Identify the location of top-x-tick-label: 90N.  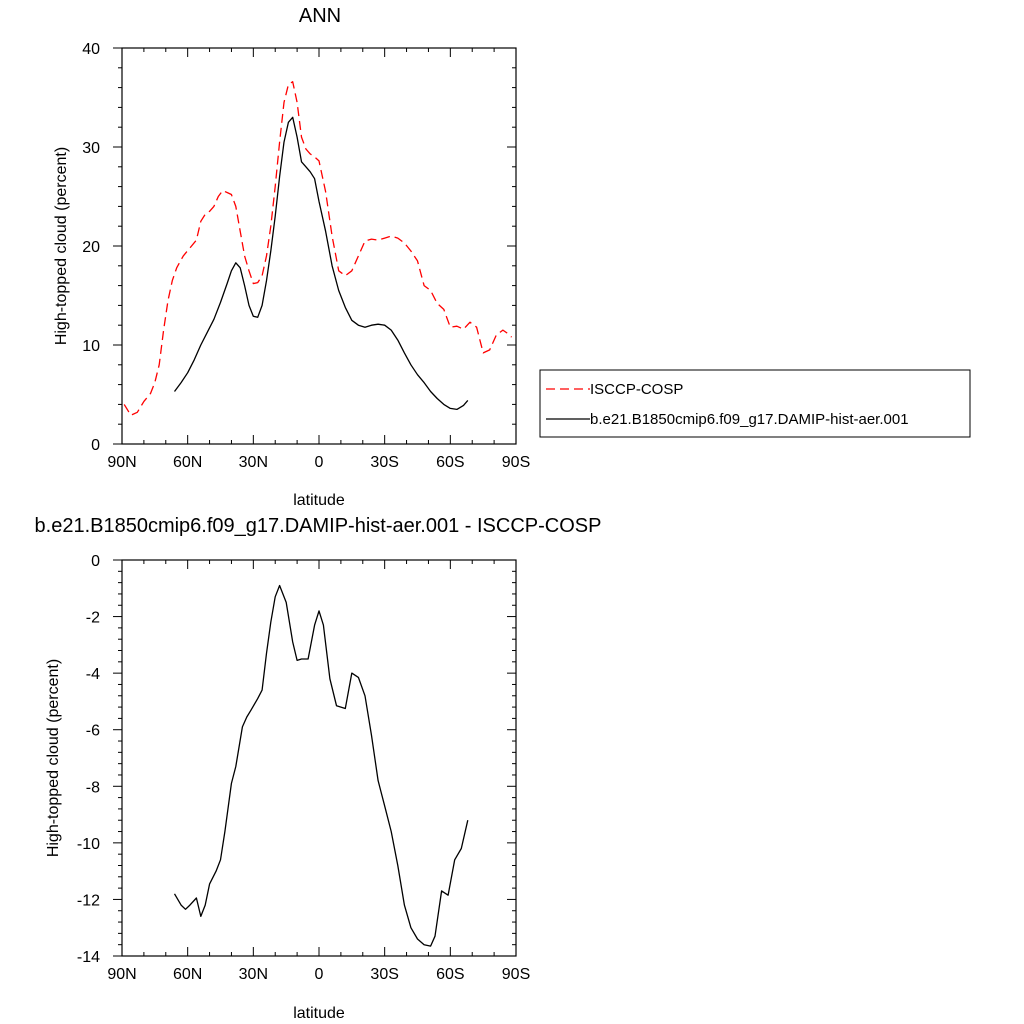
(121, 462).